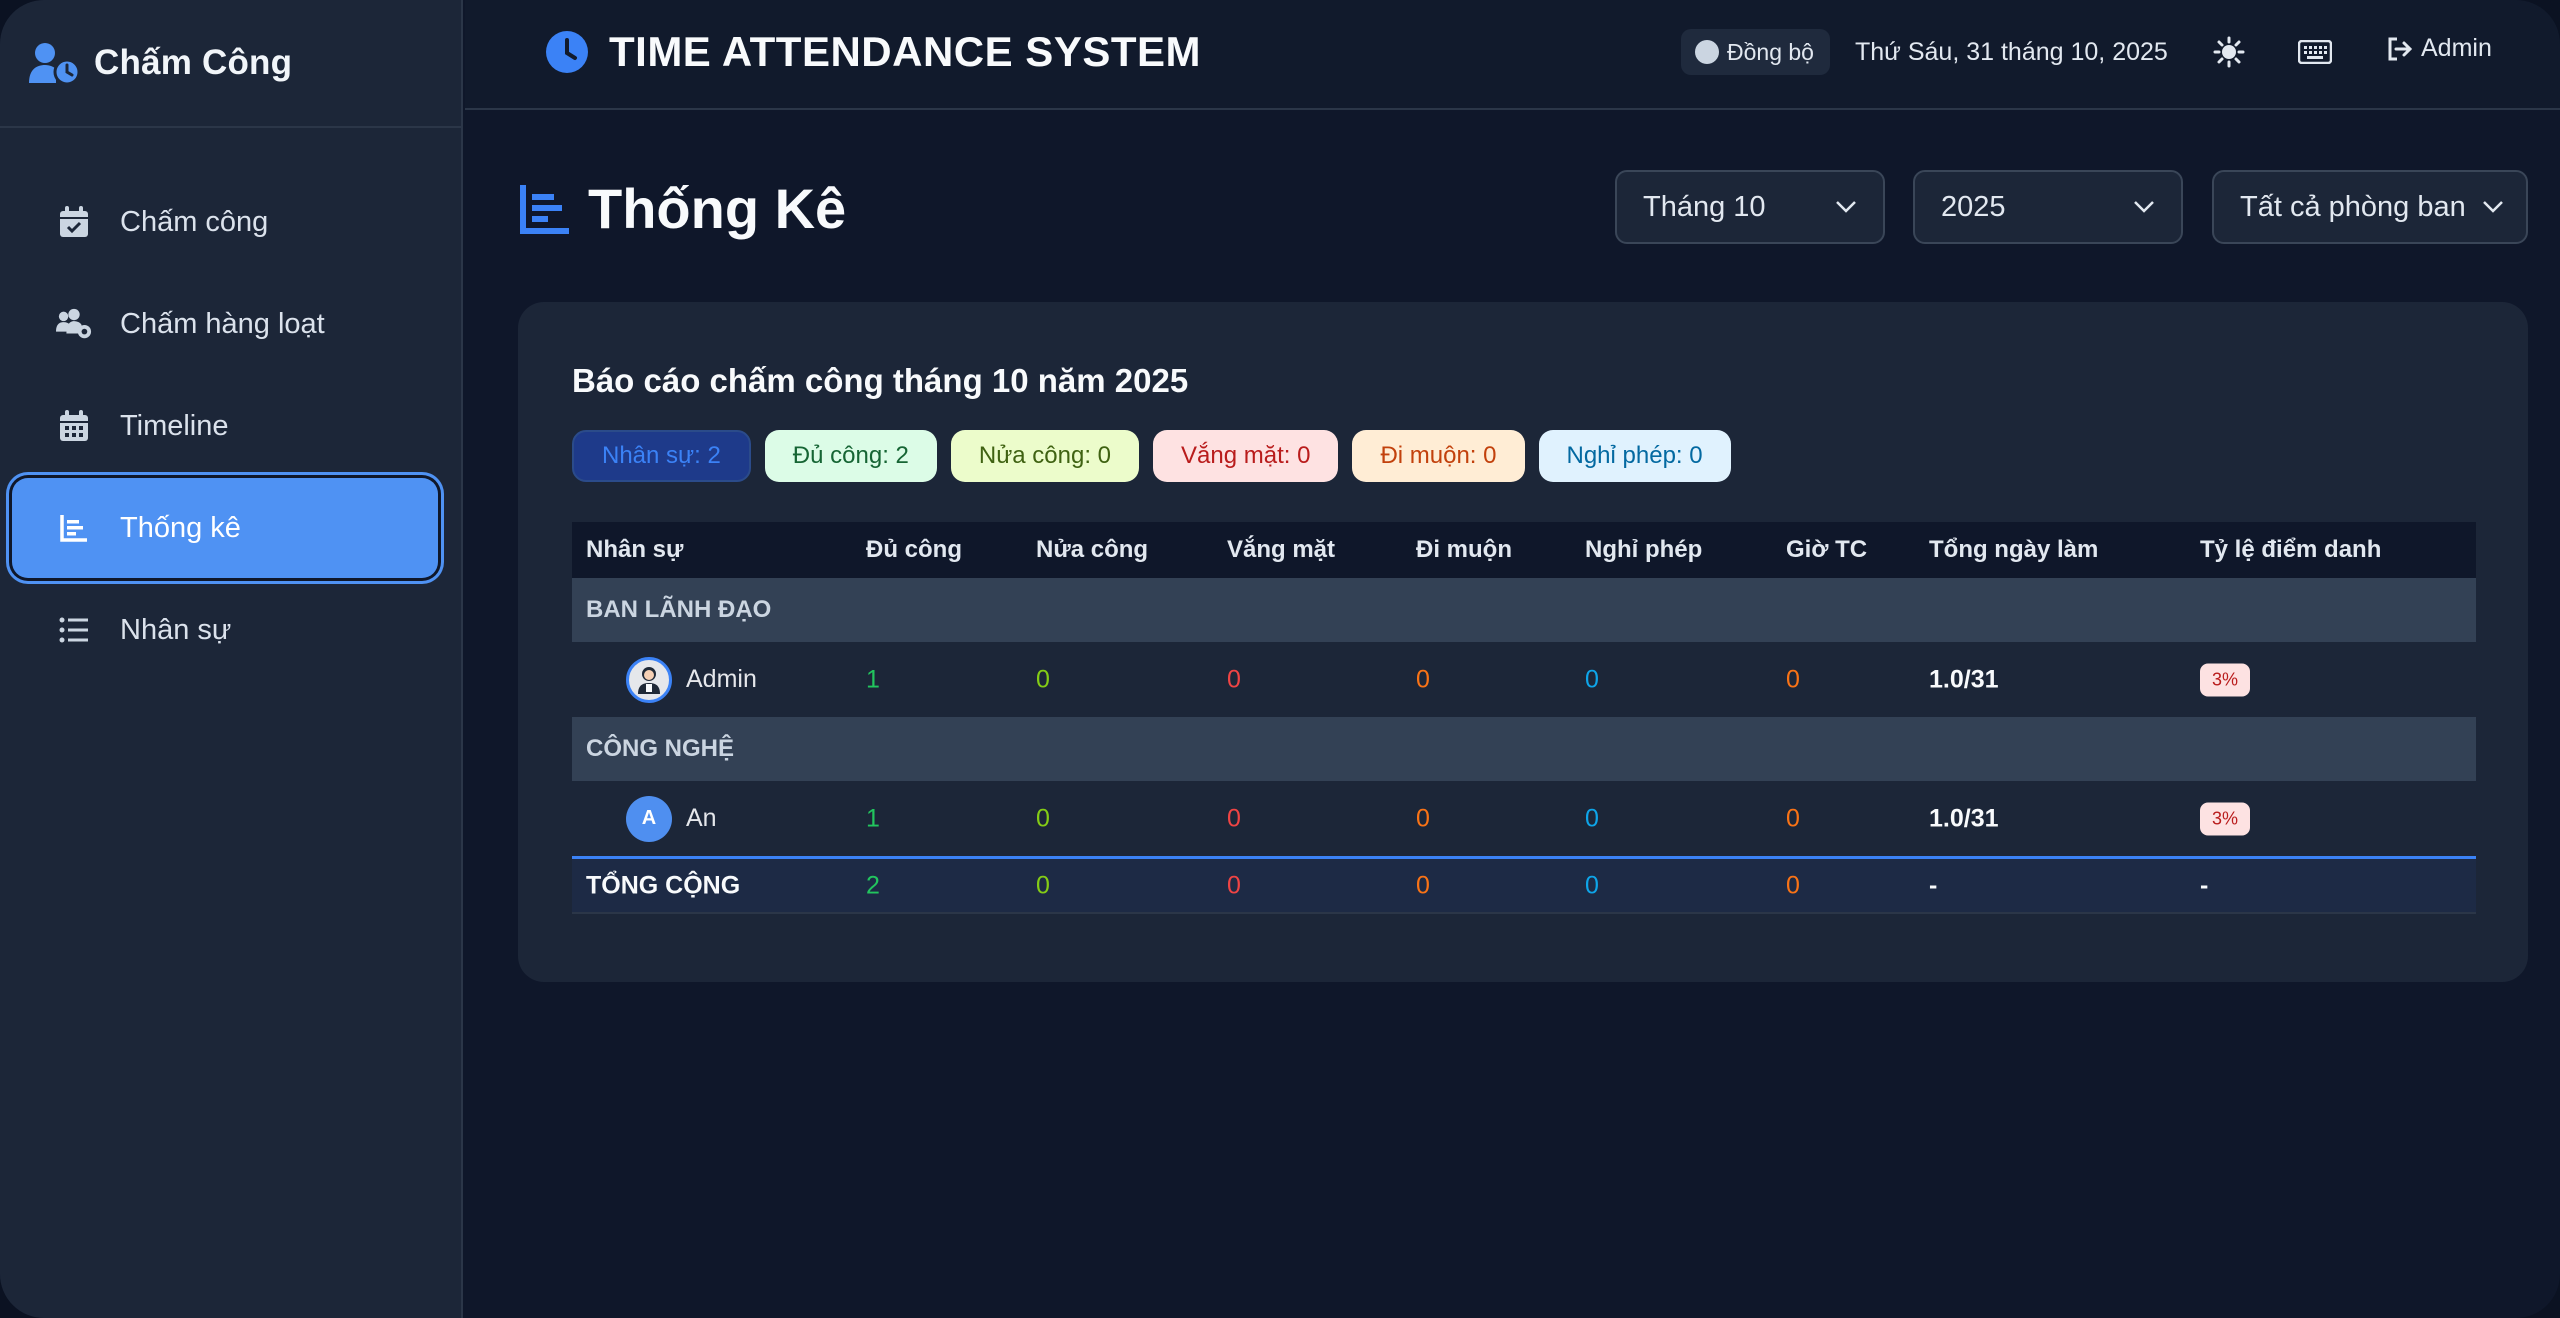  What do you see at coordinates (2048, 207) in the screenshot?
I see `year-select: 2025` at bounding box center [2048, 207].